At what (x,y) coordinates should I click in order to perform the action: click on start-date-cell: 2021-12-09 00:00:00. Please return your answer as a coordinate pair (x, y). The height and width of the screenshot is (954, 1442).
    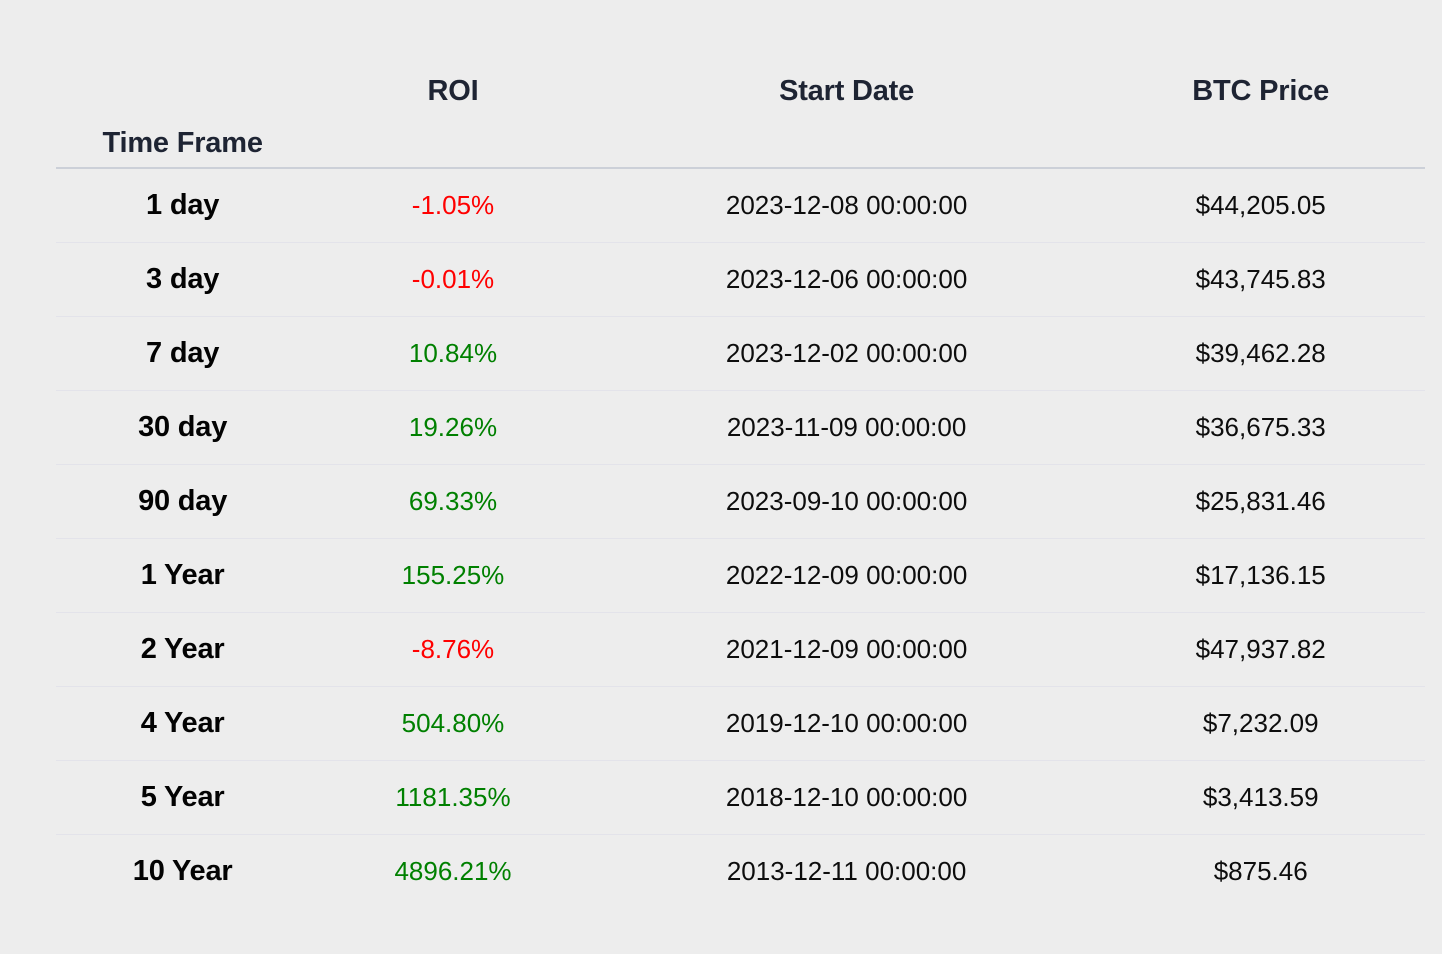
    Looking at the image, I should click on (846, 649).